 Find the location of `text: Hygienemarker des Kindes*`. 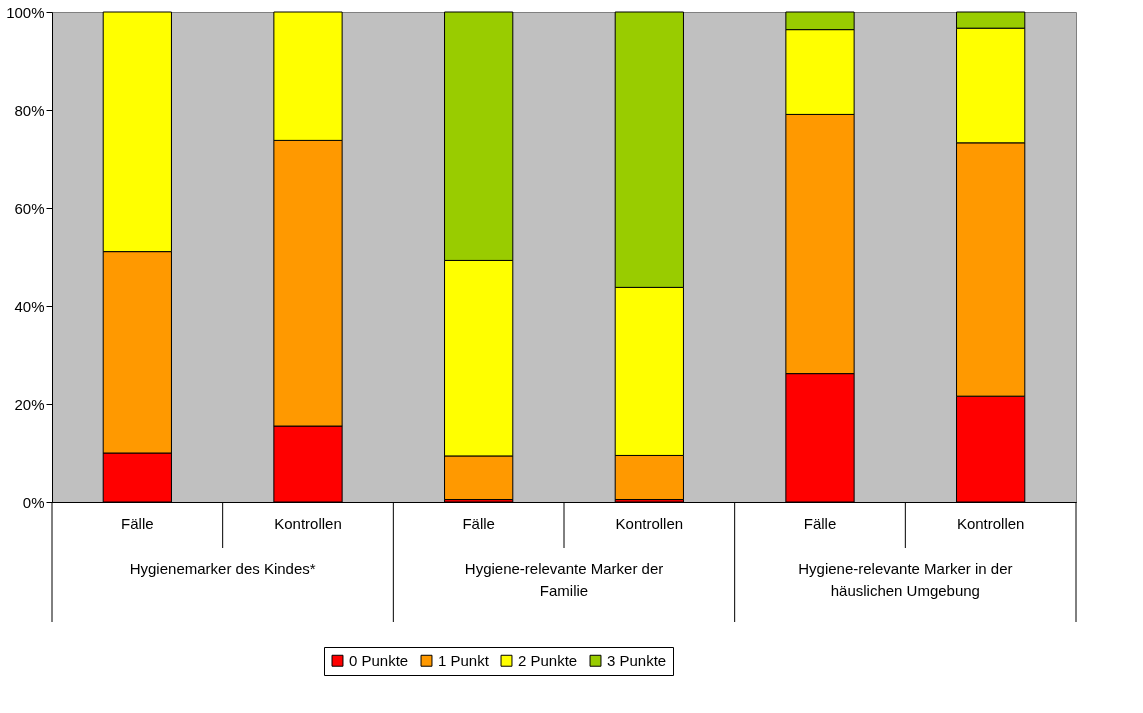

text: Hygienemarker des Kindes* is located at coordinates (222, 568).